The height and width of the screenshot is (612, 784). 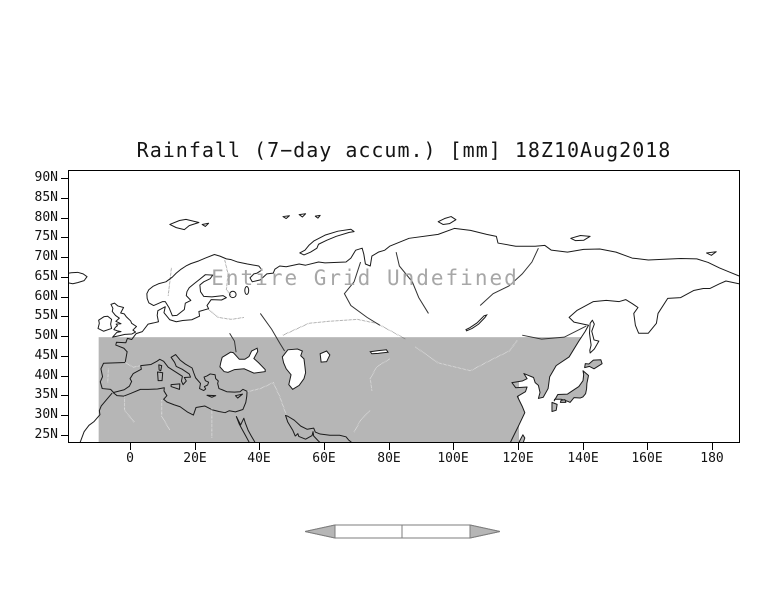 What do you see at coordinates (509, 276) in the screenshot?
I see `river-lena` at bounding box center [509, 276].